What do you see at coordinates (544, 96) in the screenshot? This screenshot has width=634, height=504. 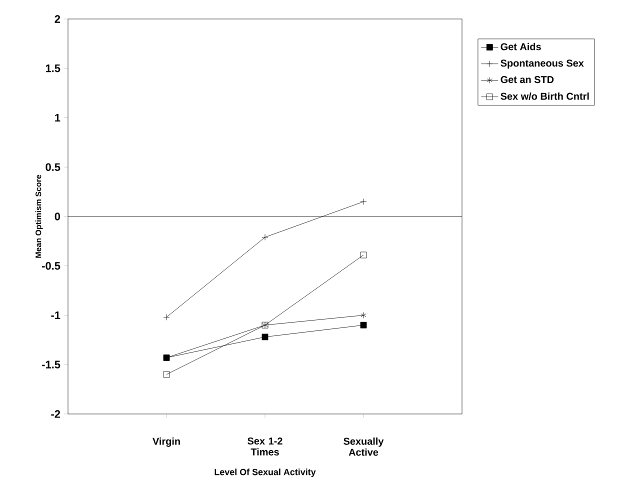 I see `legend-label: Sex w/o Birth Cntrl` at bounding box center [544, 96].